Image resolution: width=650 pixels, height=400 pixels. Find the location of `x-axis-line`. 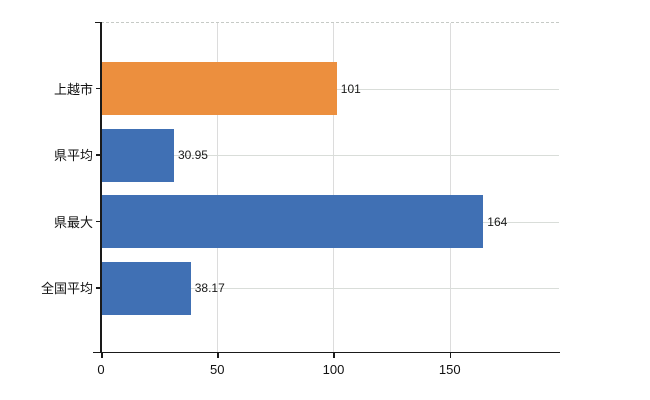

x-axis-line is located at coordinates (326, 352).